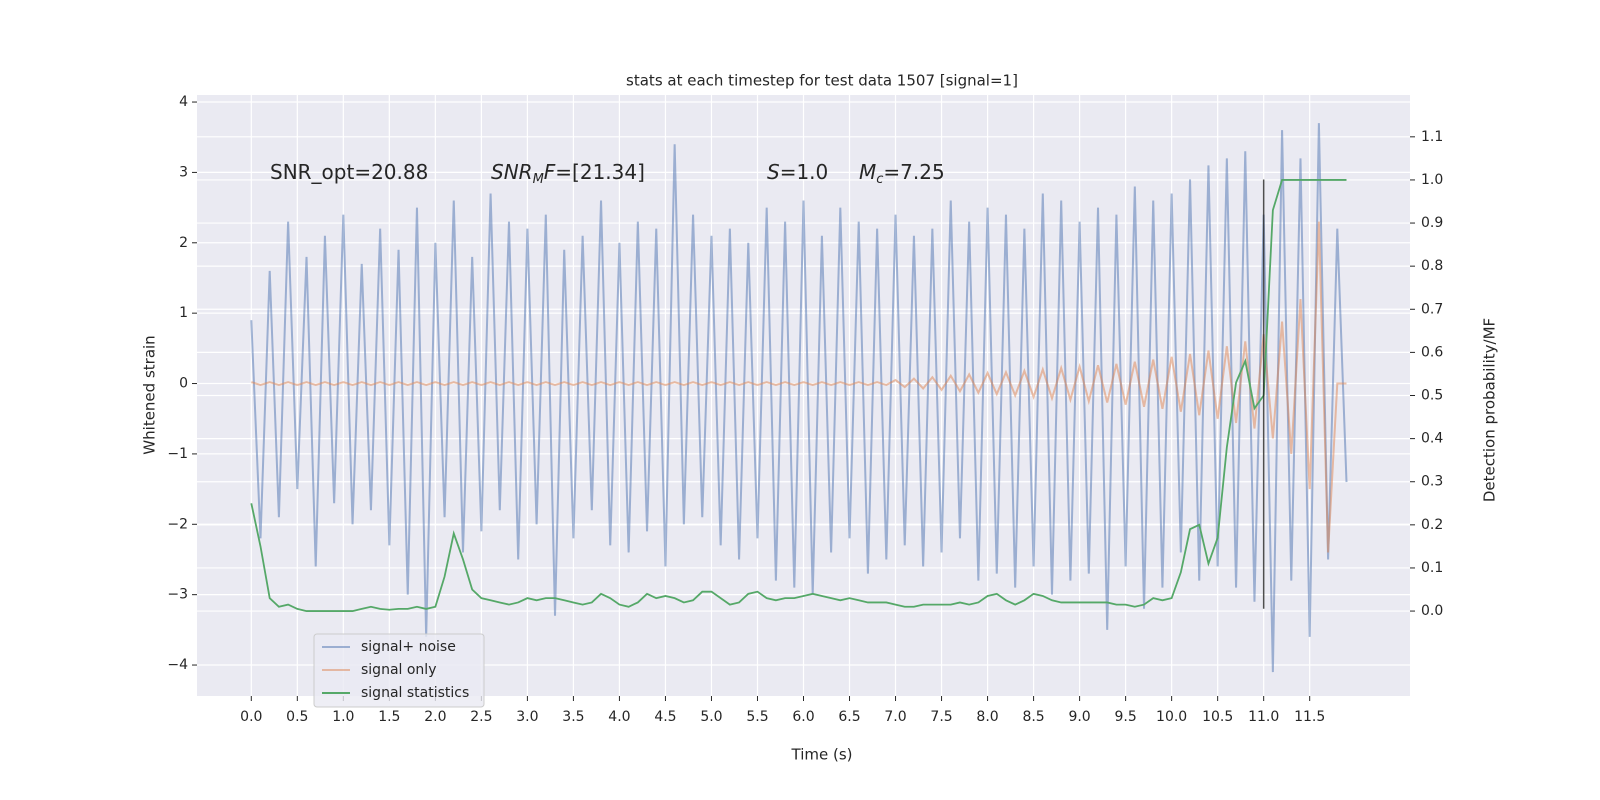 Image resolution: width=1600 pixels, height=800 pixels. I want to click on x-tick-label: 1.0, so click(343, 717).